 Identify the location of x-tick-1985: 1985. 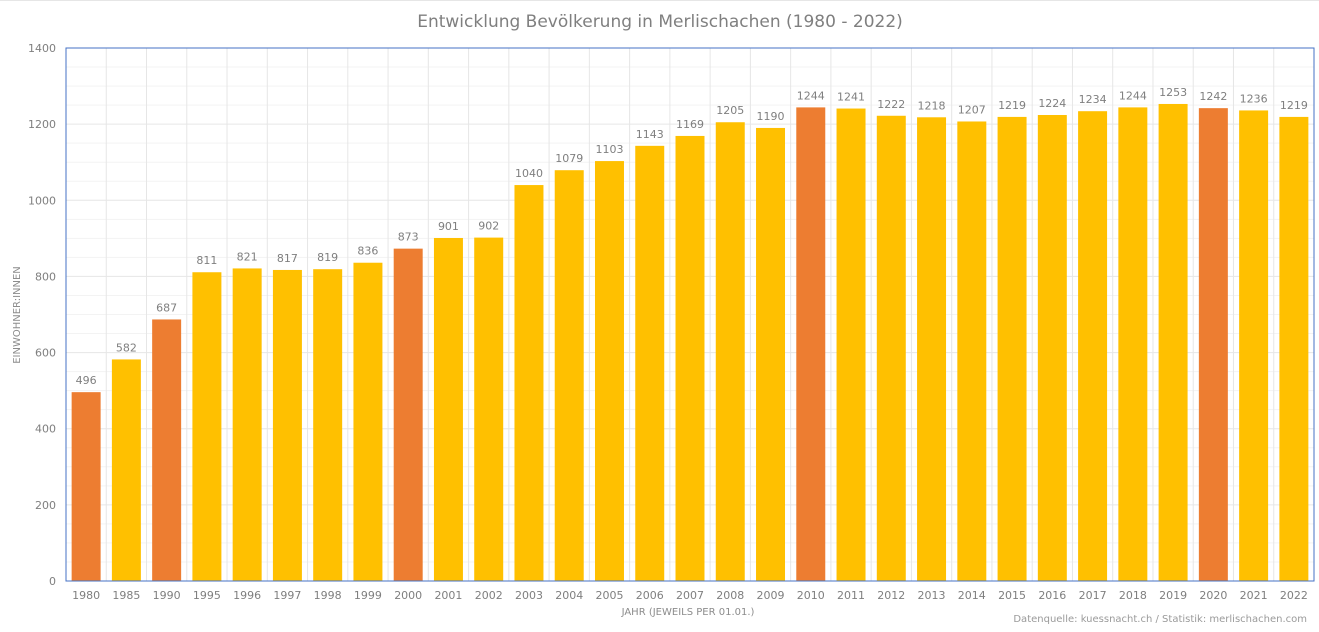
(126, 595).